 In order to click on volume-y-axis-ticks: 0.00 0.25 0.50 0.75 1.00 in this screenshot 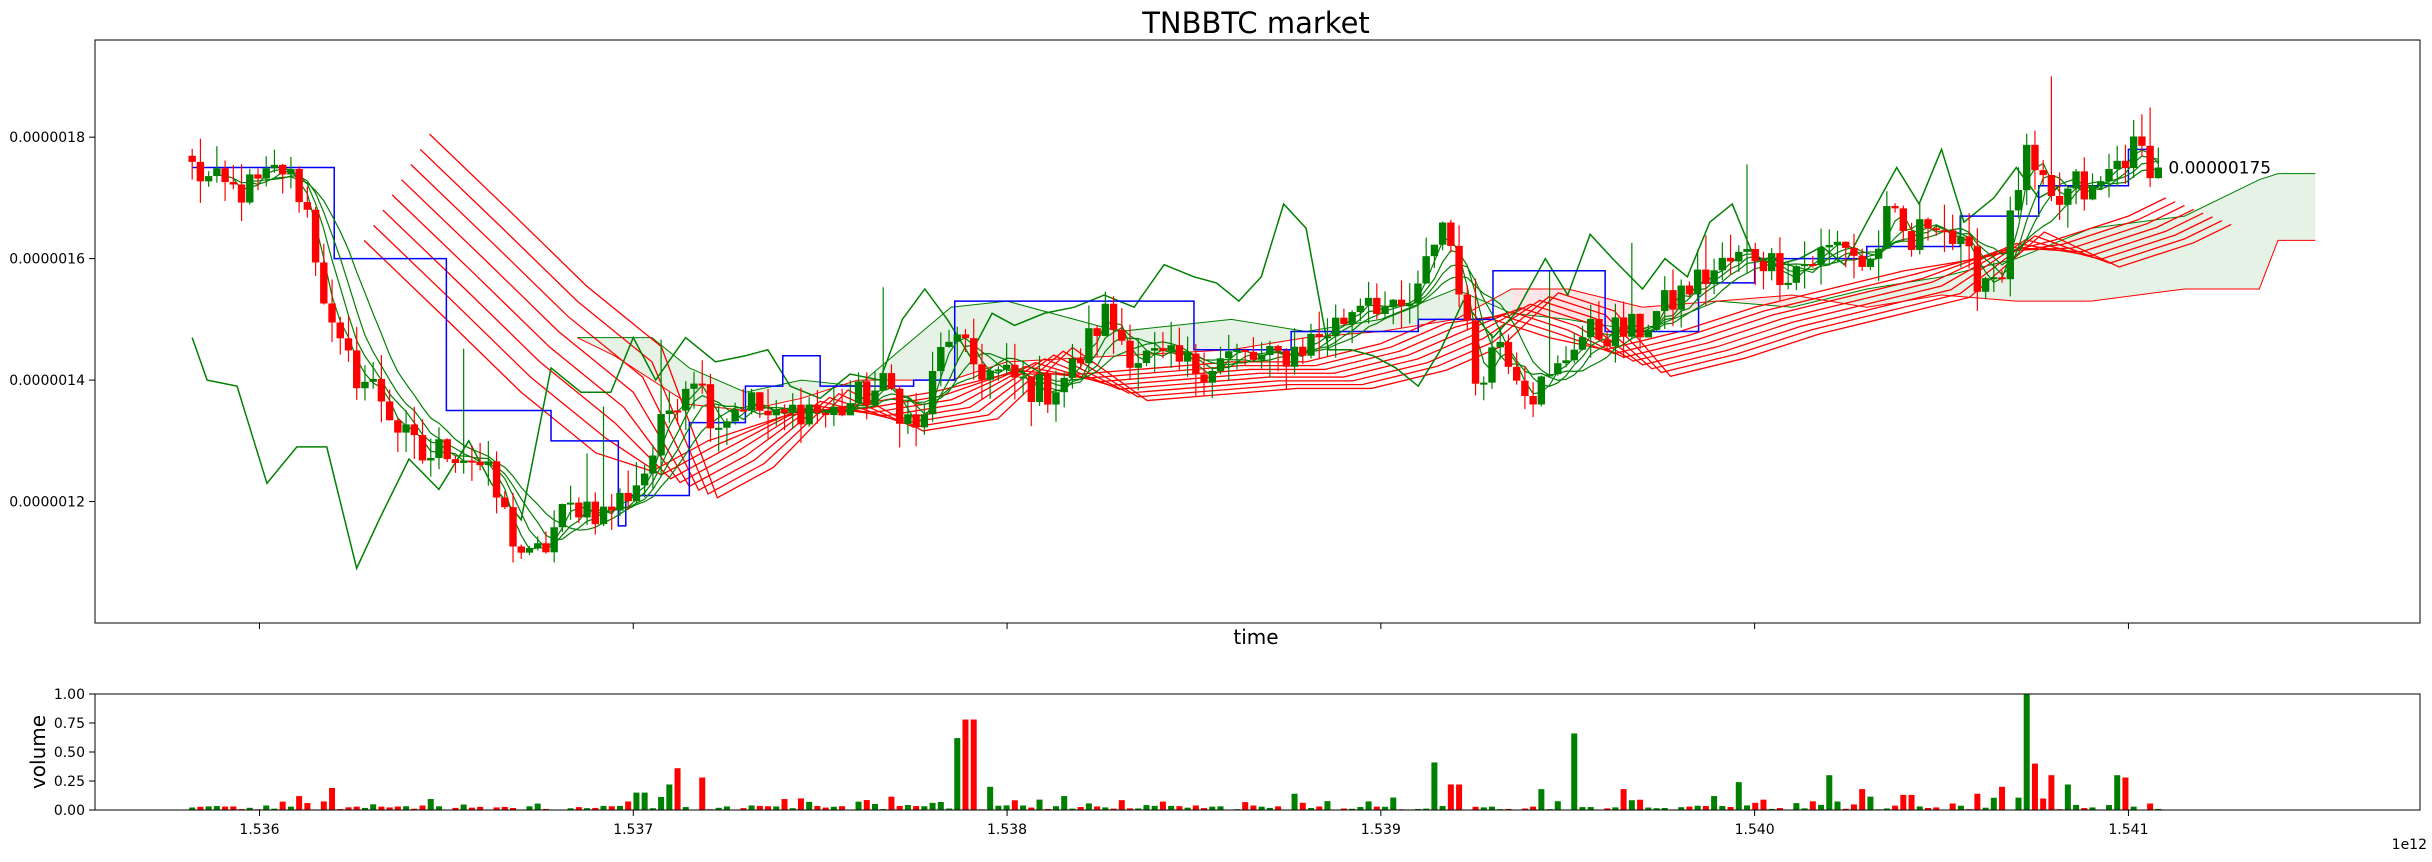, I will do `click(74, 753)`.